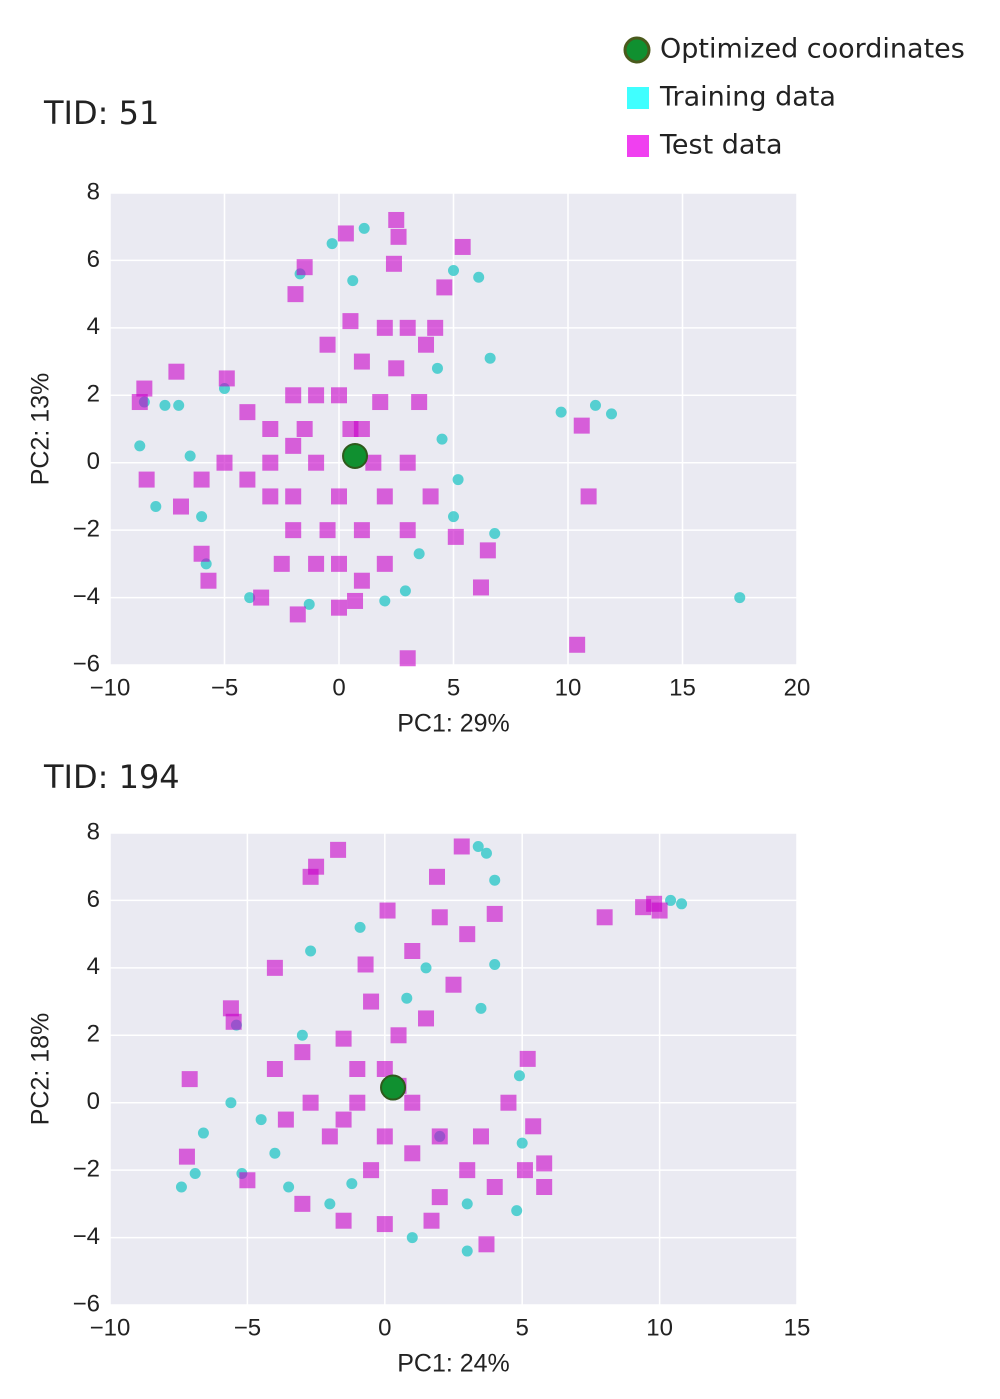 This screenshot has width=1000, height=1399. Describe the element at coordinates (338, 687) in the screenshot. I see `x-tick-label: 0` at that location.